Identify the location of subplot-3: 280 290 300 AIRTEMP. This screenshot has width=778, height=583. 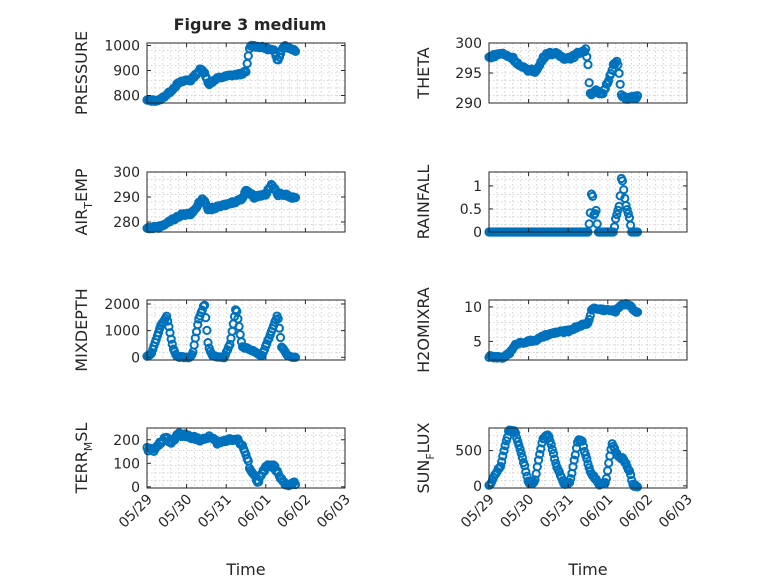
(209, 200).